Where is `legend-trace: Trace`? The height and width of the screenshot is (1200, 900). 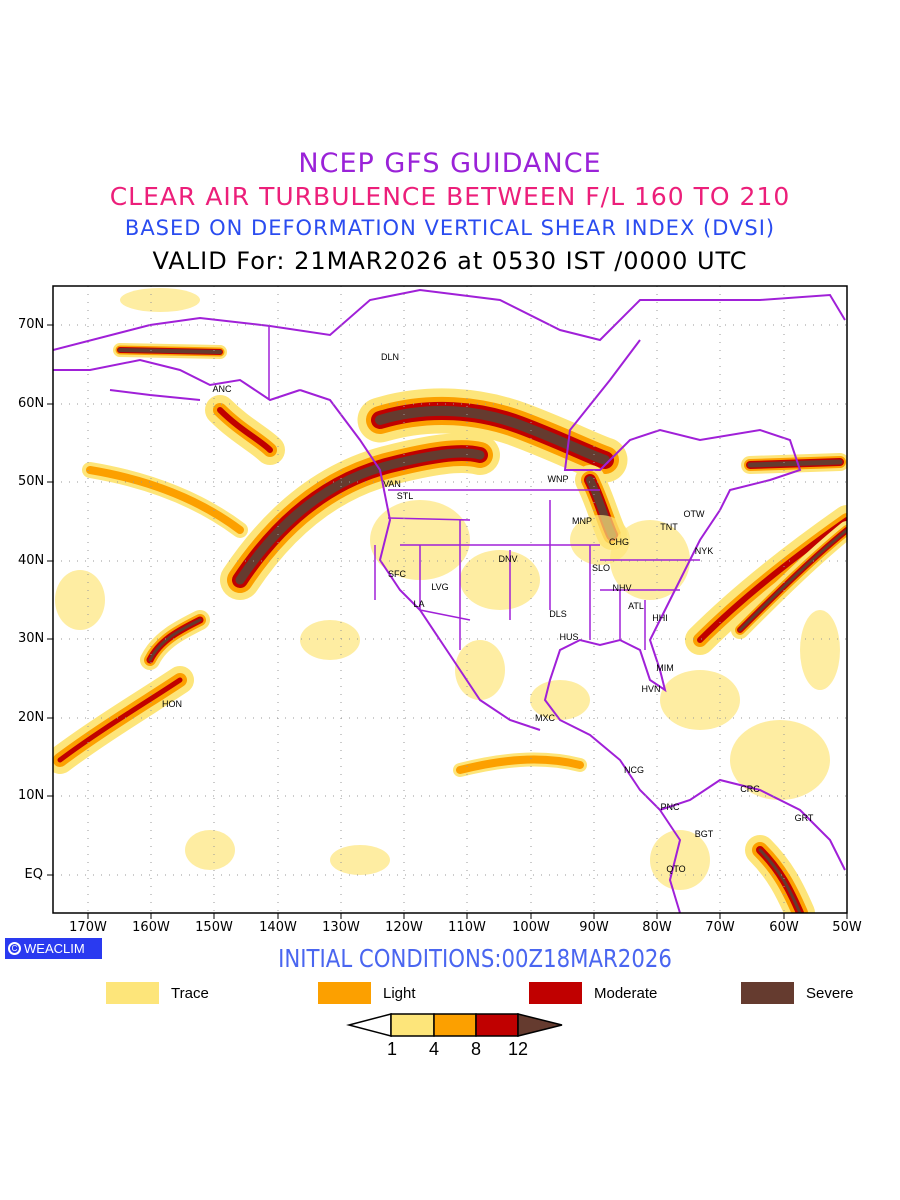
legend-trace: Trace is located at coordinates (157, 993).